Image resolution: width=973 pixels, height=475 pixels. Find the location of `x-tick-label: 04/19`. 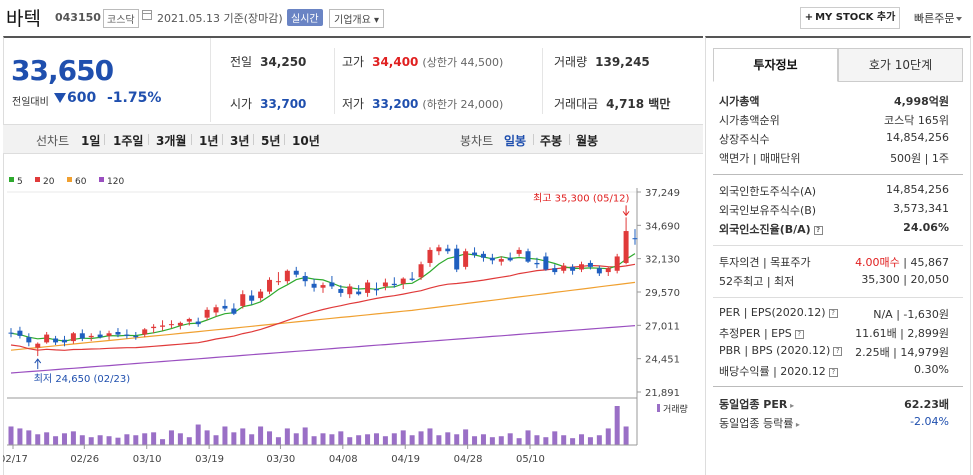

x-tick-label: 04/19 is located at coordinates (405, 459).